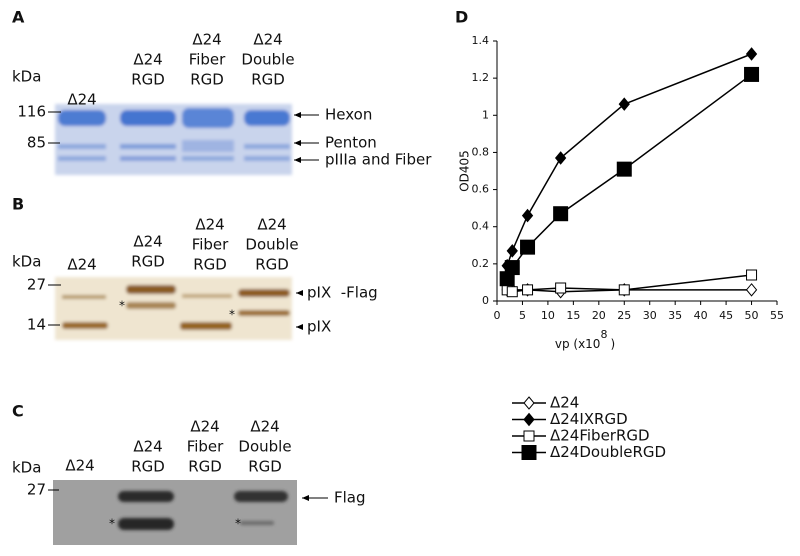 The image size is (800, 556). I want to click on x-tick-label: 40, so click(701, 315).